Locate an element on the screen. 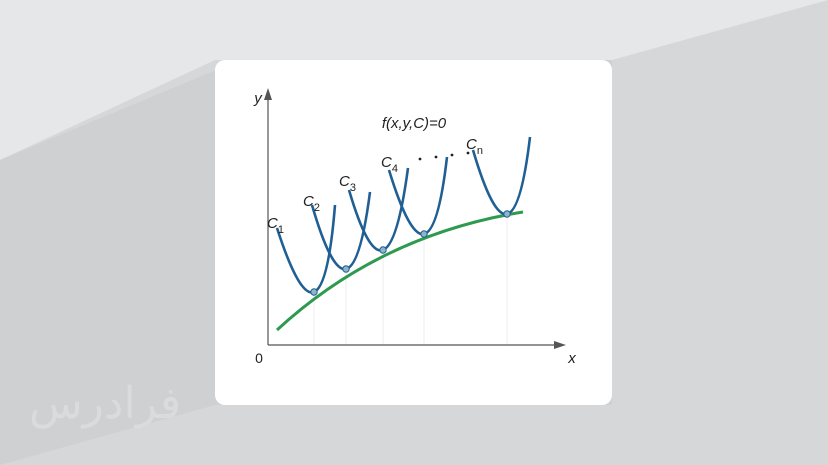 The image size is (828, 465). y-label: y is located at coordinates (258, 98).